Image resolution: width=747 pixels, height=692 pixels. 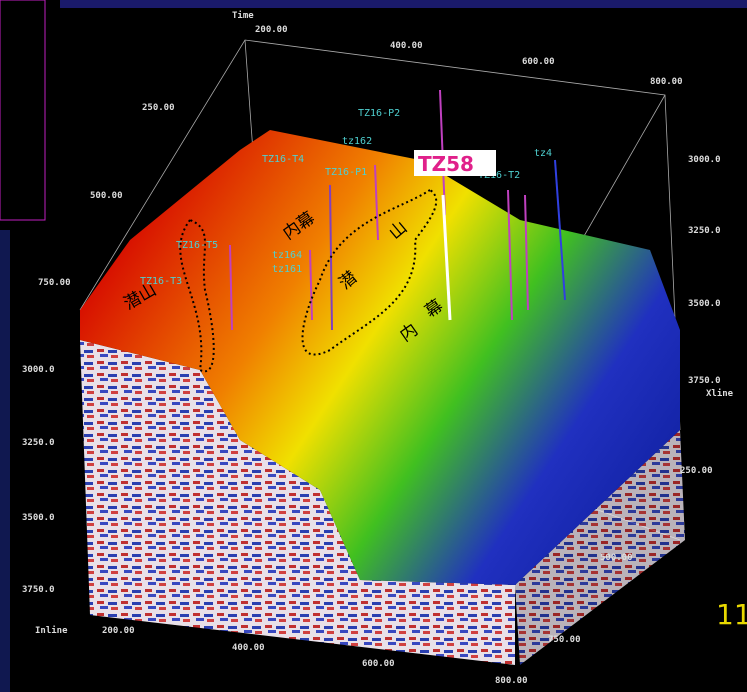 What do you see at coordinates (720, 393) in the screenshot?
I see `axis-title: Xline` at bounding box center [720, 393].